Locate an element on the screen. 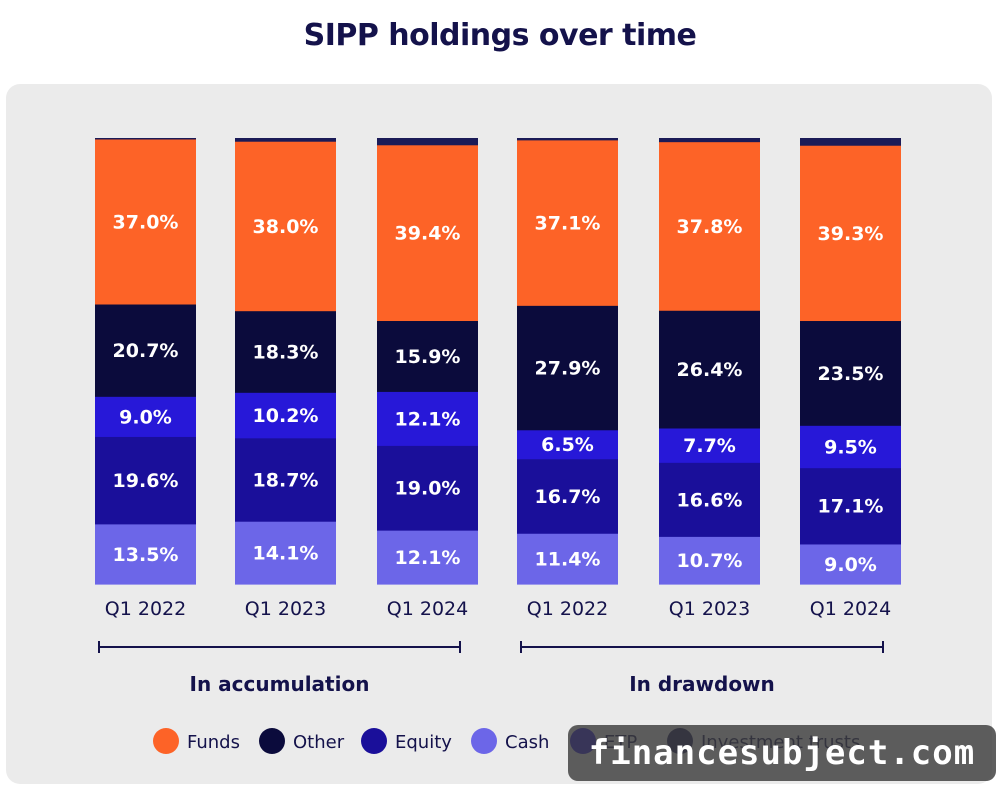  group-label: In drawdown is located at coordinates (702, 684).